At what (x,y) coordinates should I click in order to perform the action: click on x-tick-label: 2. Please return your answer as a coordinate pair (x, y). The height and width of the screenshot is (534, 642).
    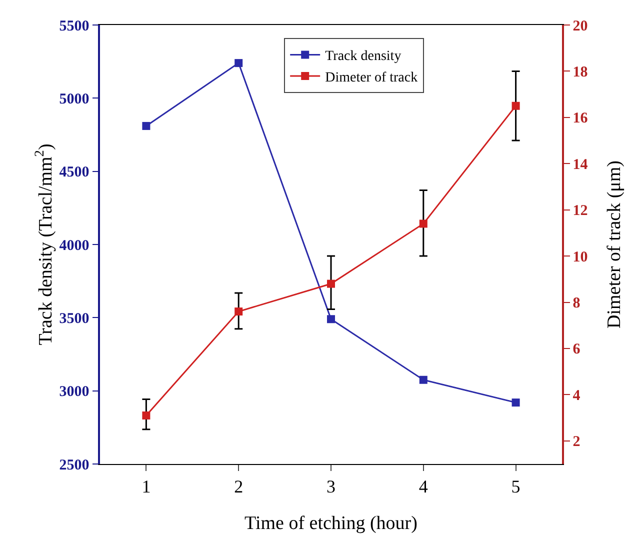
    Looking at the image, I should click on (239, 486).